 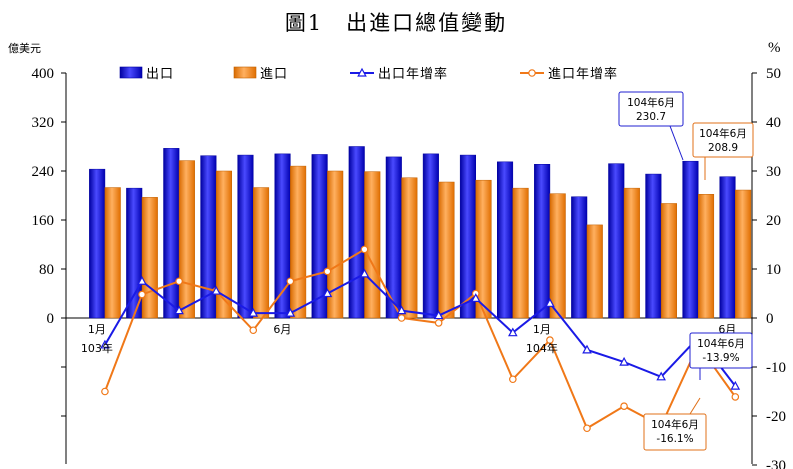 What do you see at coordinates (51, 319) in the screenshot?
I see `left-tick-label: 0` at bounding box center [51, 319].